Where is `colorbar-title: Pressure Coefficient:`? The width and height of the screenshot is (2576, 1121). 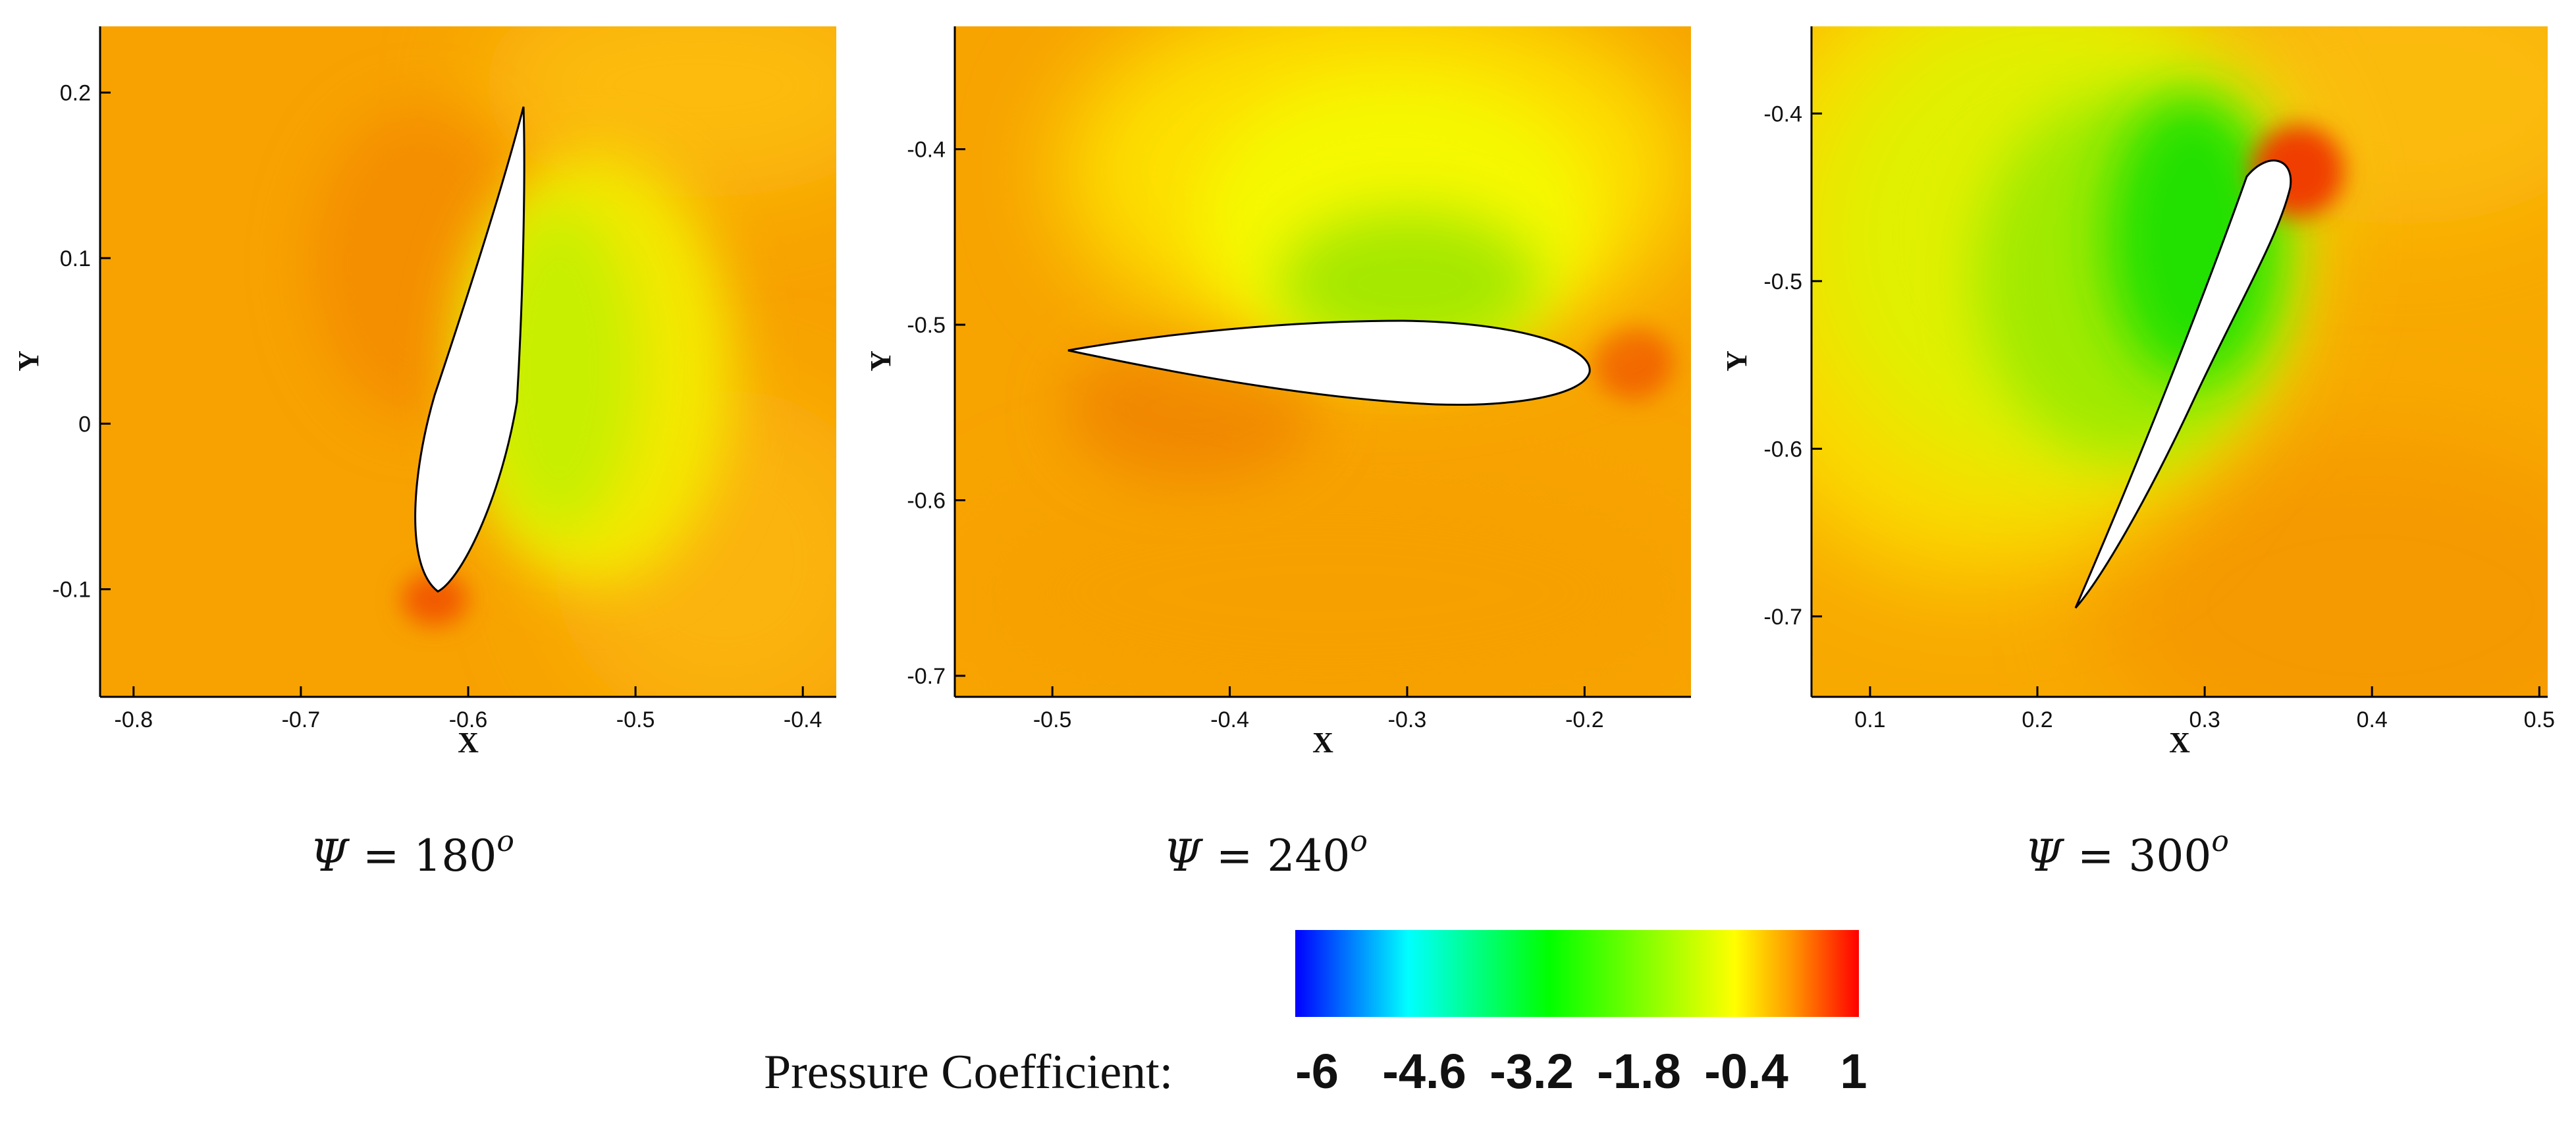
colorbar-title: Pressure Coefficient: is located at coordinates (969, 1072).